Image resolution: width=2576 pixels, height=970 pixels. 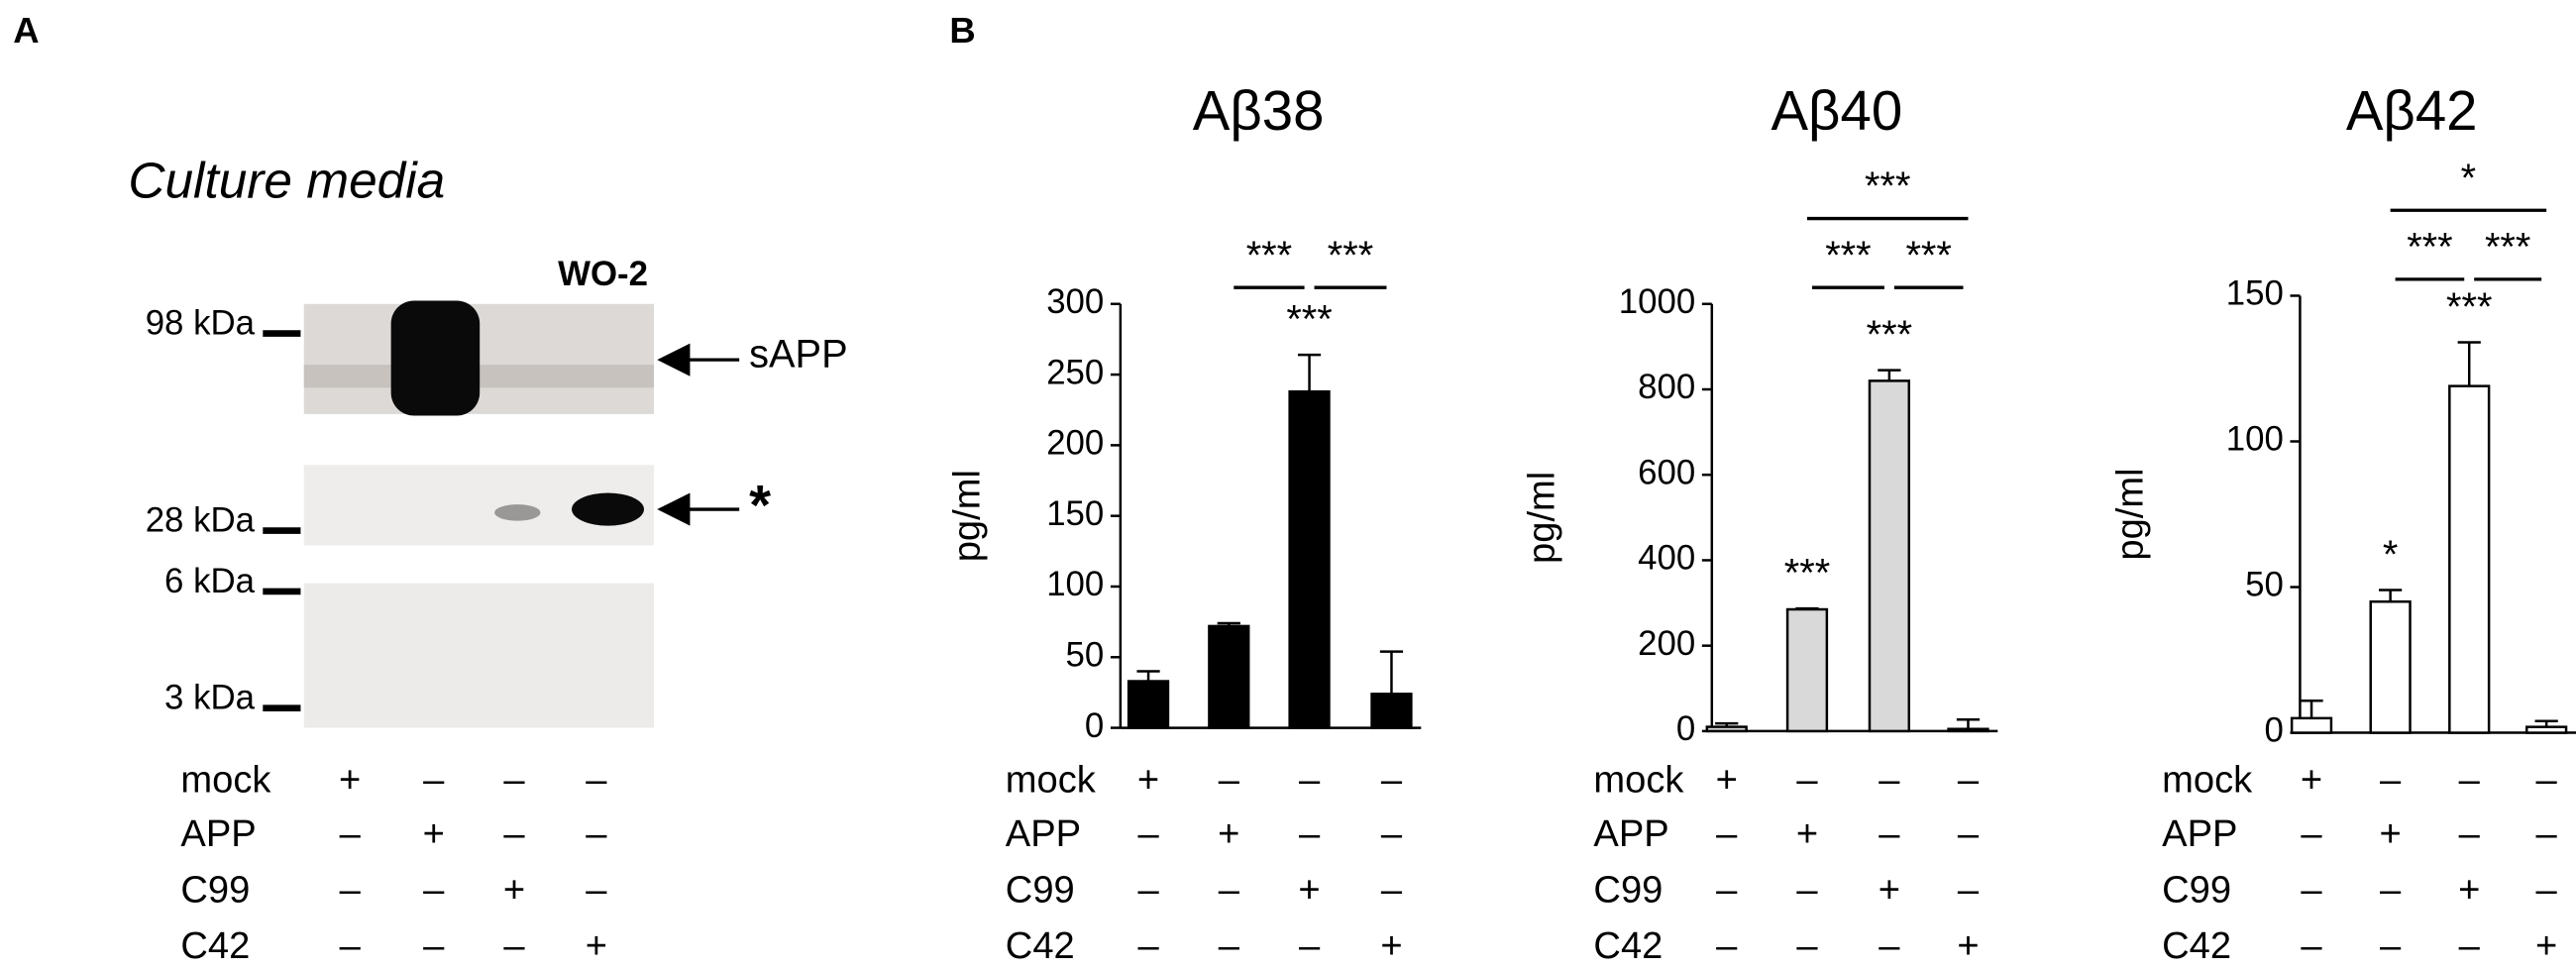 I want to click on arrow-label: *, so click(x=760, y=505).